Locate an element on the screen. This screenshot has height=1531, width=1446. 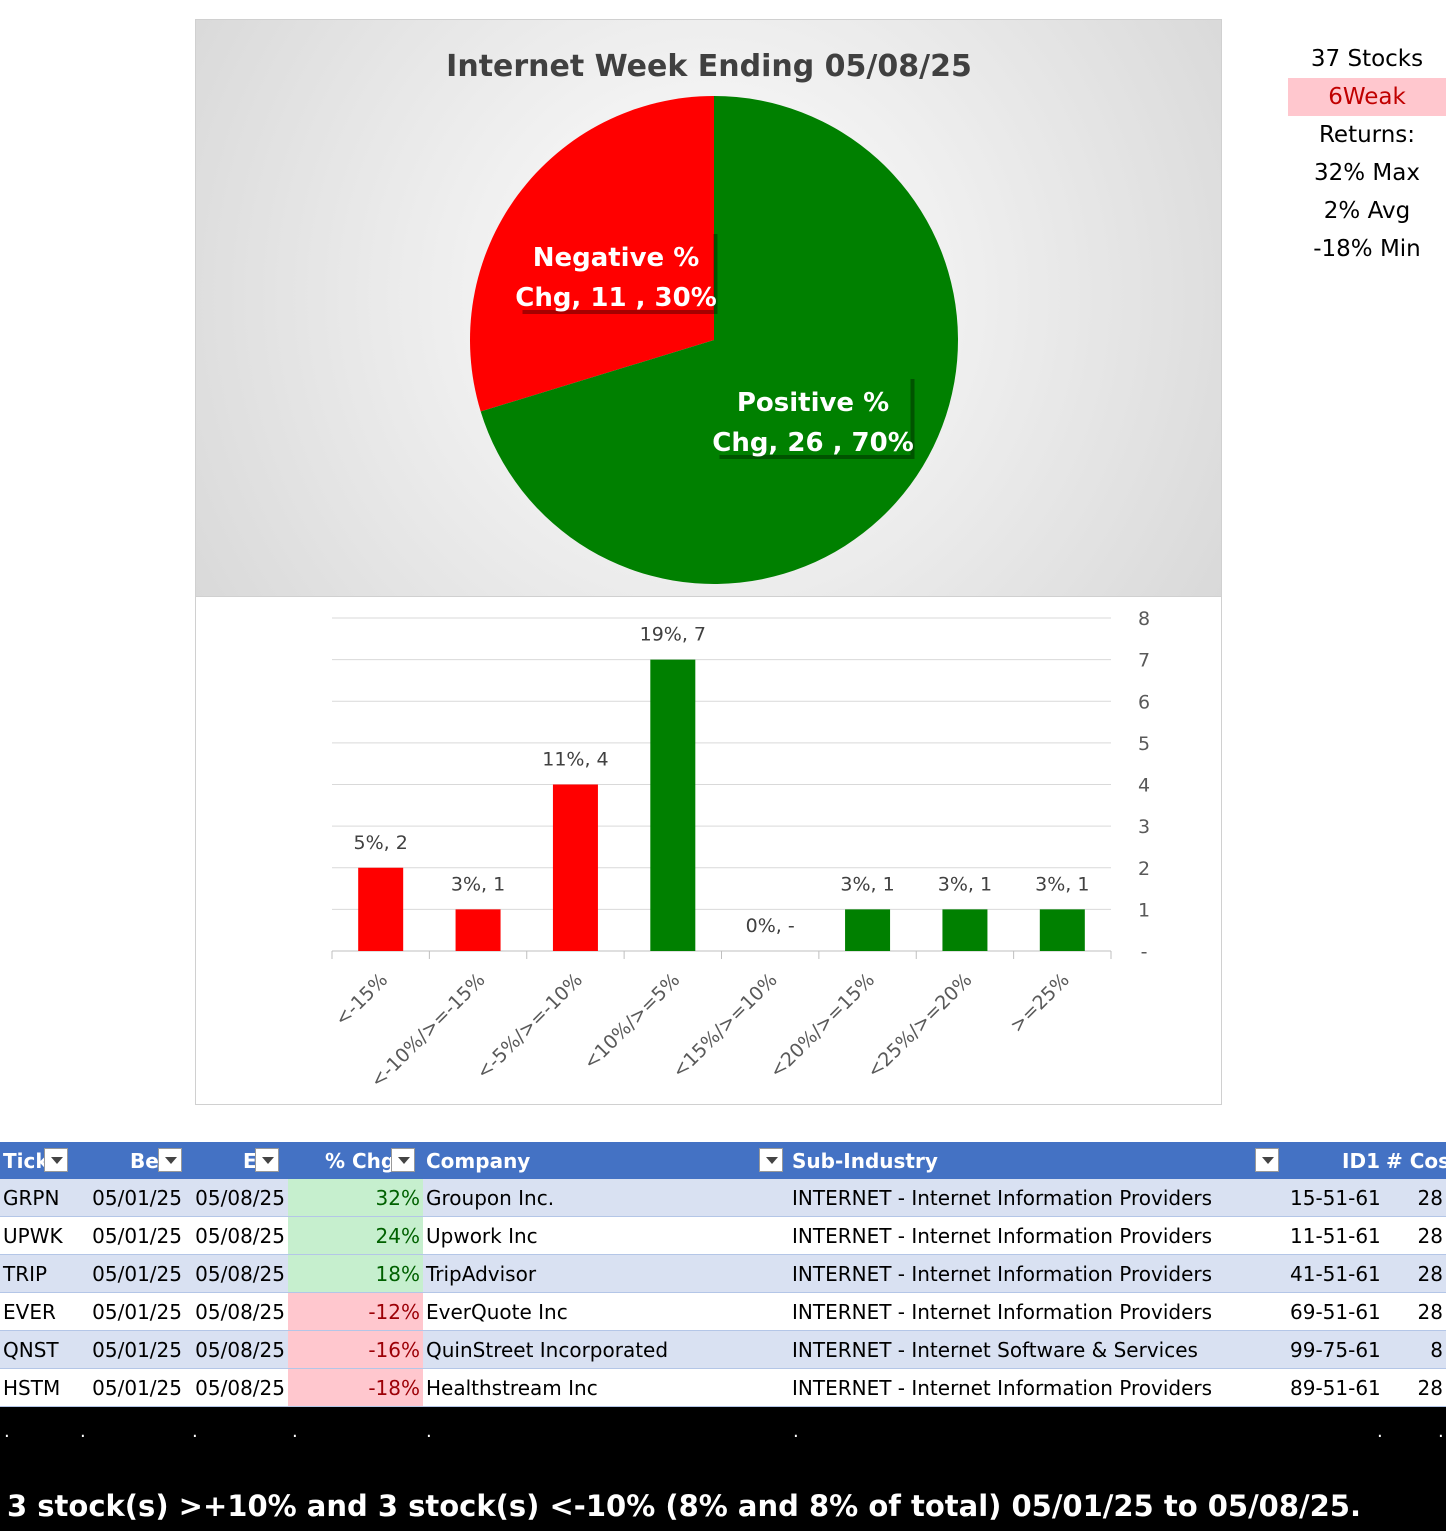
x-tick-label: <-15% is located at coordinates (362, 1000).